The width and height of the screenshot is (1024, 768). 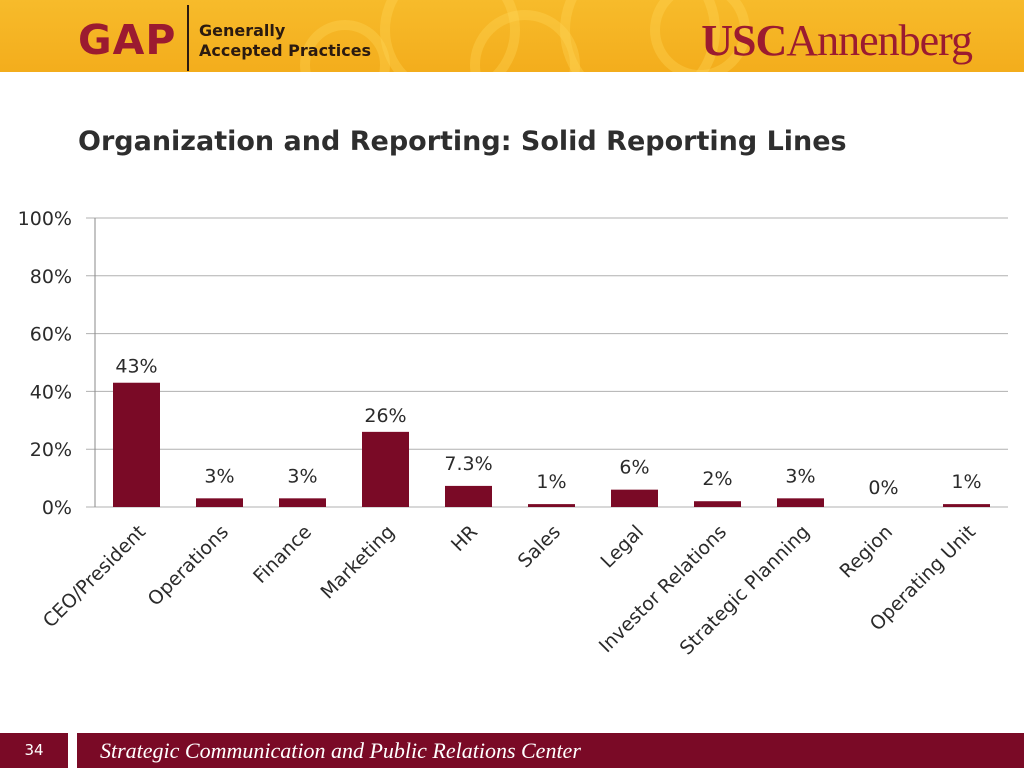 I want to click on usc-annenberg-logo: USCAnnenberg, so click(x=837, y=41).